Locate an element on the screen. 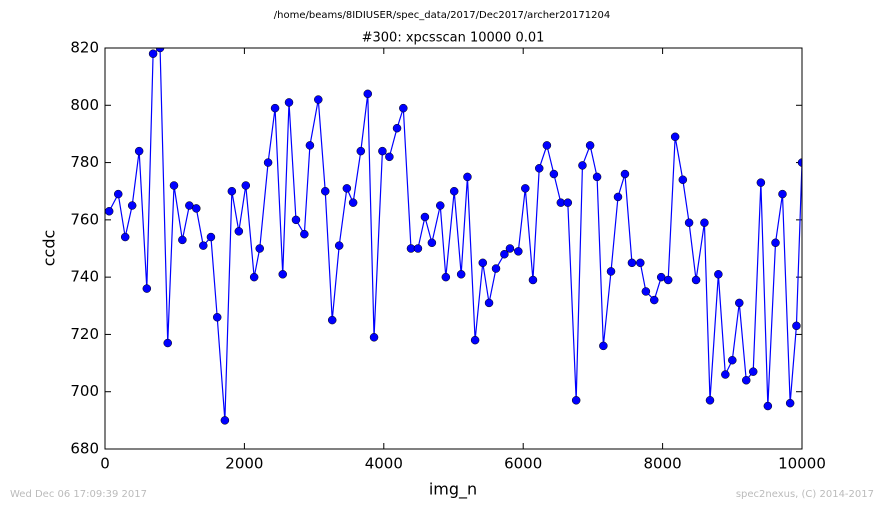 Image resolution: width=884 pixels, height=509 pixels. x-tick-label: 6000 is located at coordinates (523, 464).